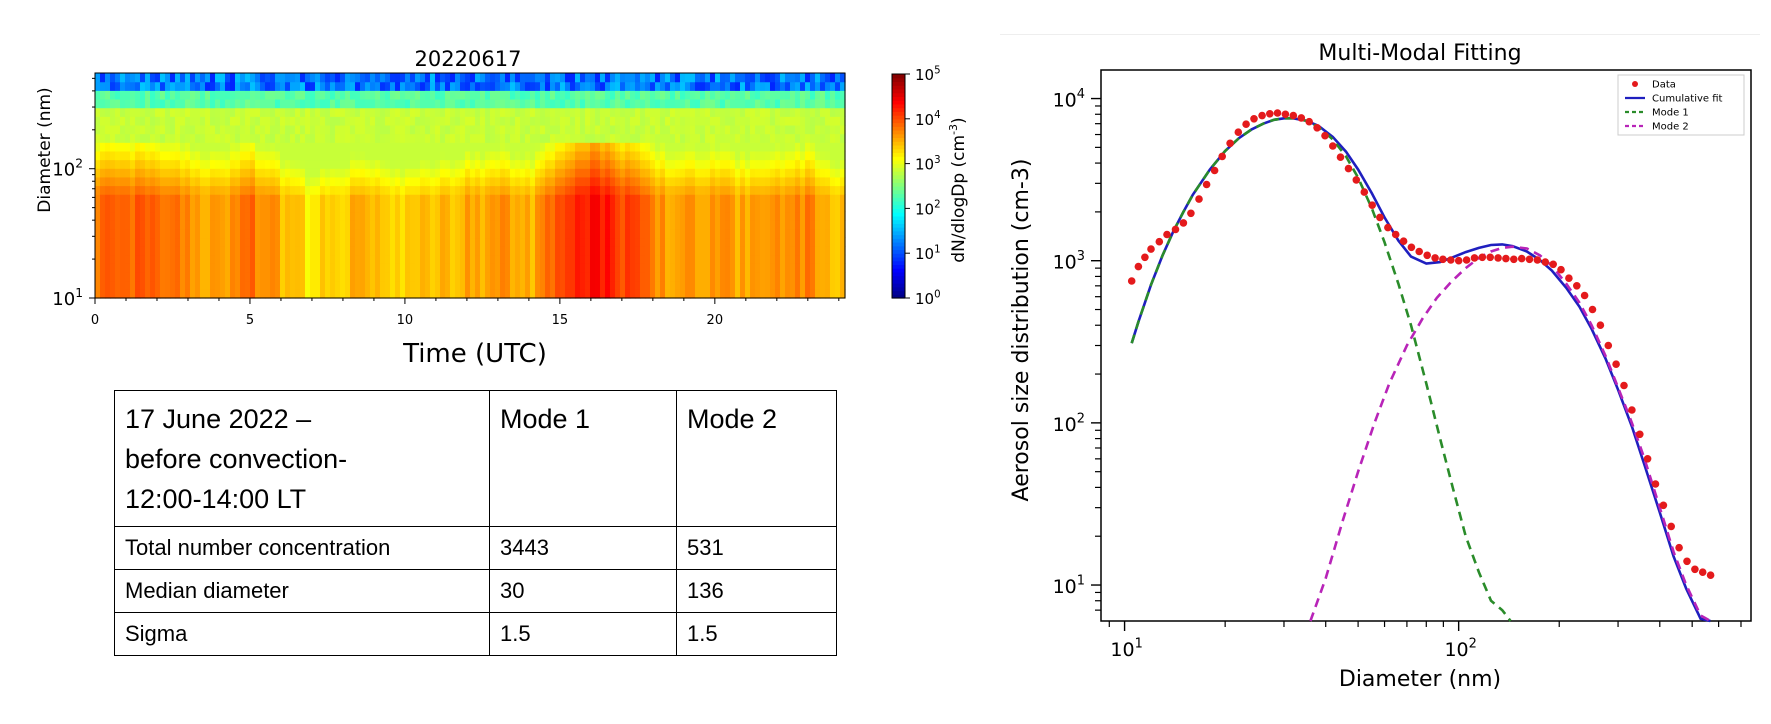  I want to click on colorbar-tick-label: 103, so click(928, 164).